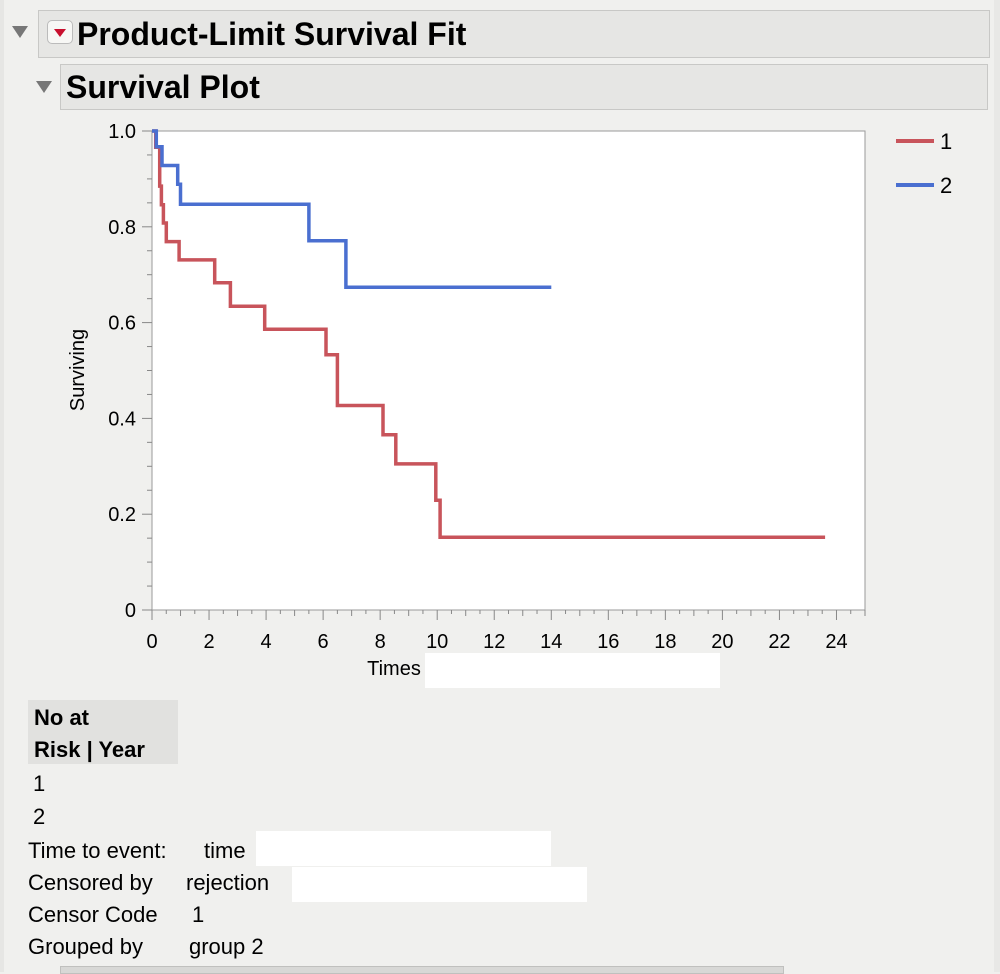  I want to click on plot-title: Survival Plot, so click(163, 87).